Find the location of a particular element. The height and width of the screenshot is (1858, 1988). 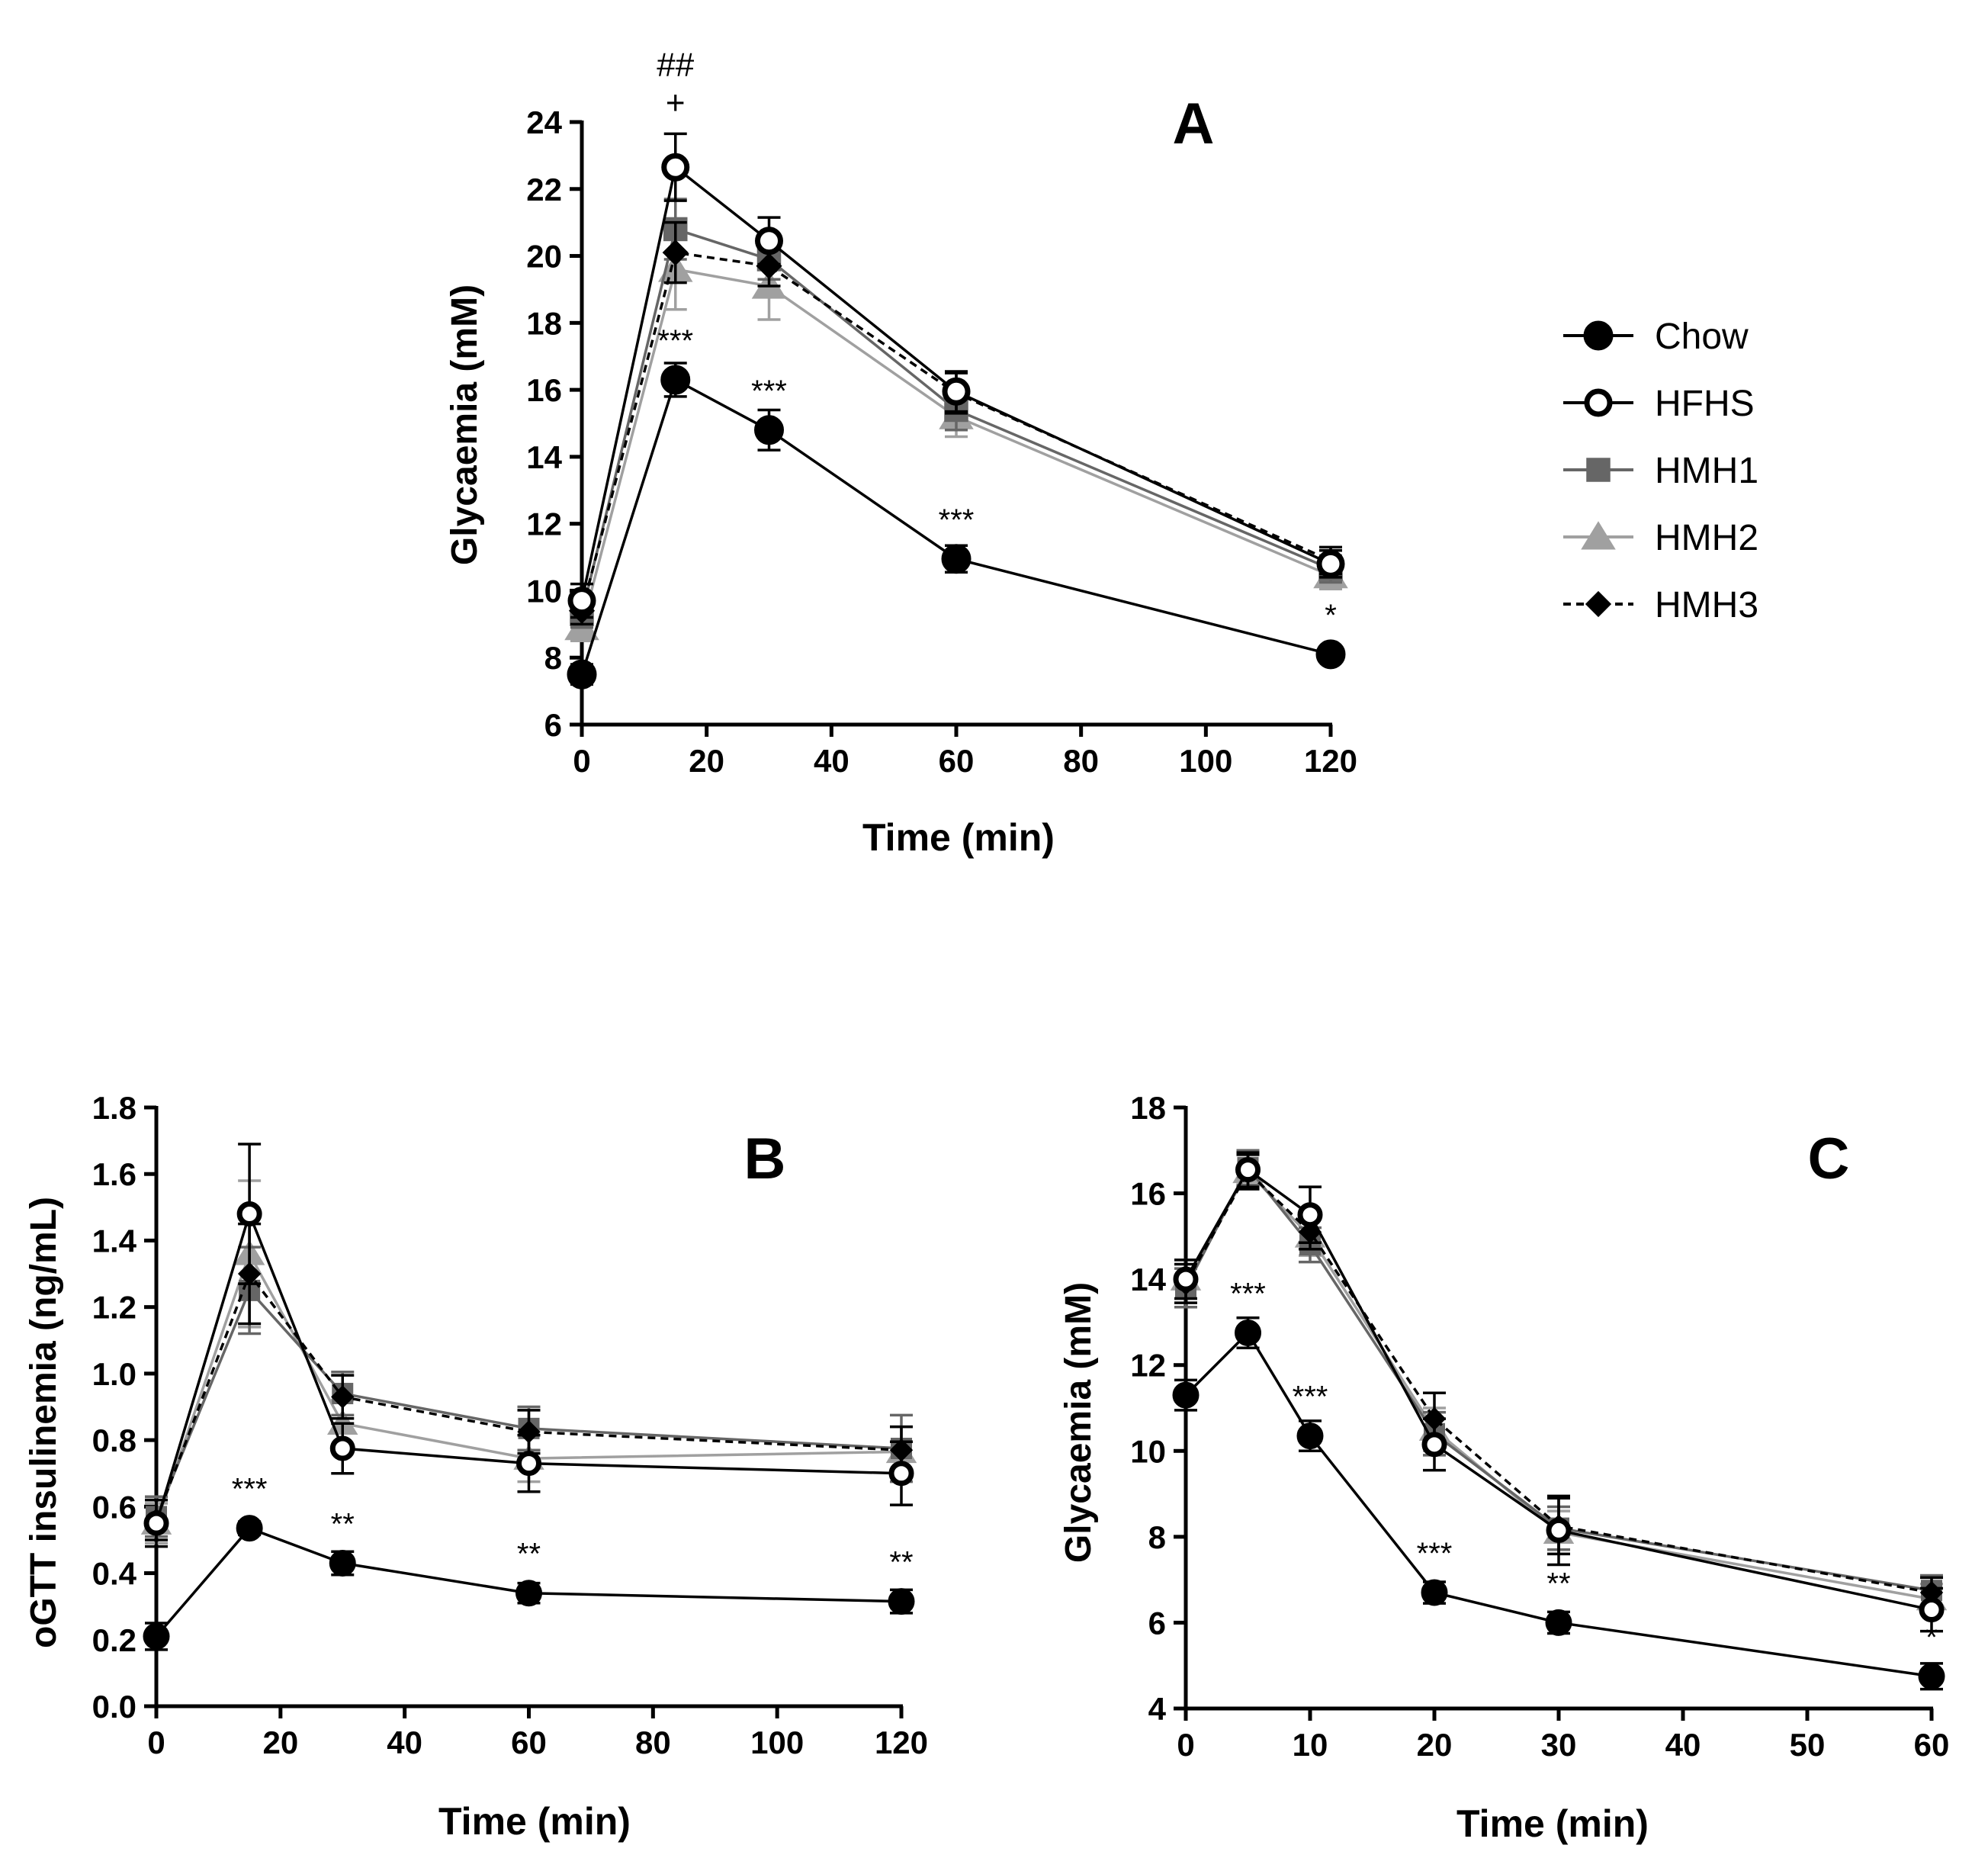

panel-b-y-tick-label: 1.0 is located at coordinates (114, 1374).